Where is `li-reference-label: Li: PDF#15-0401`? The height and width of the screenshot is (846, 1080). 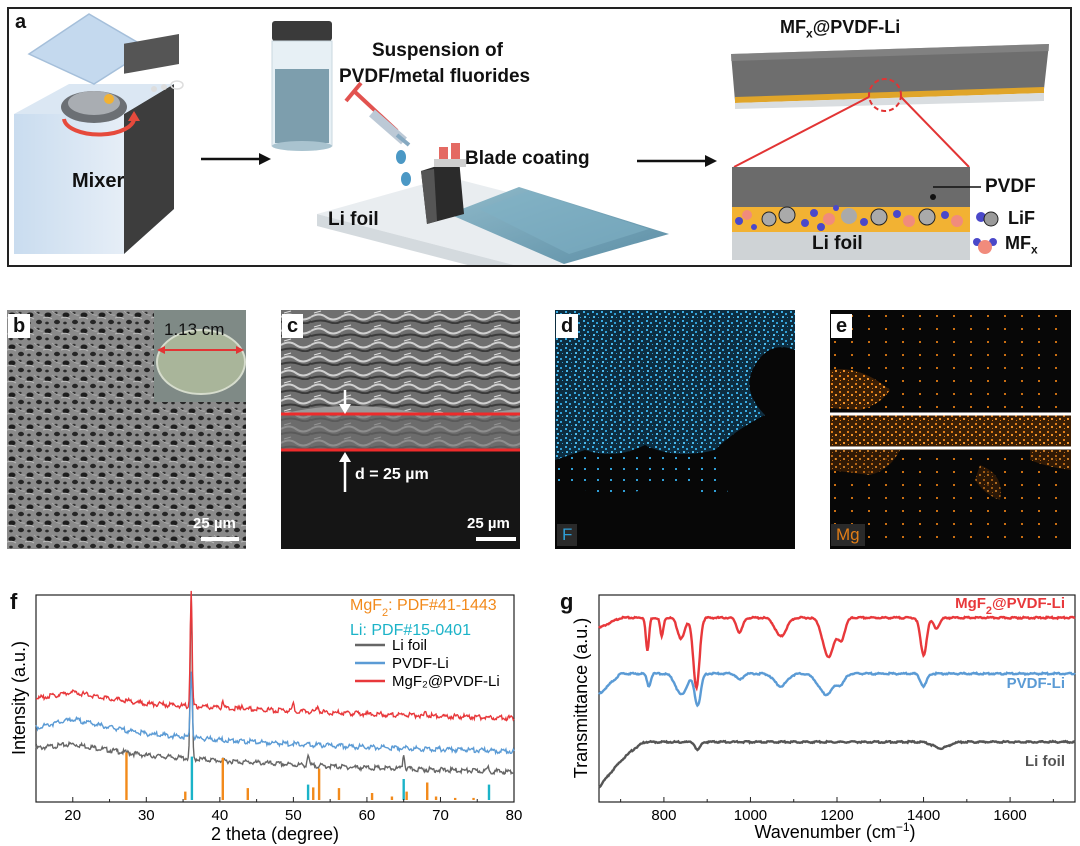 li-reference-label: Li: PDF#15-0401 is located at coordinates (410, 630).